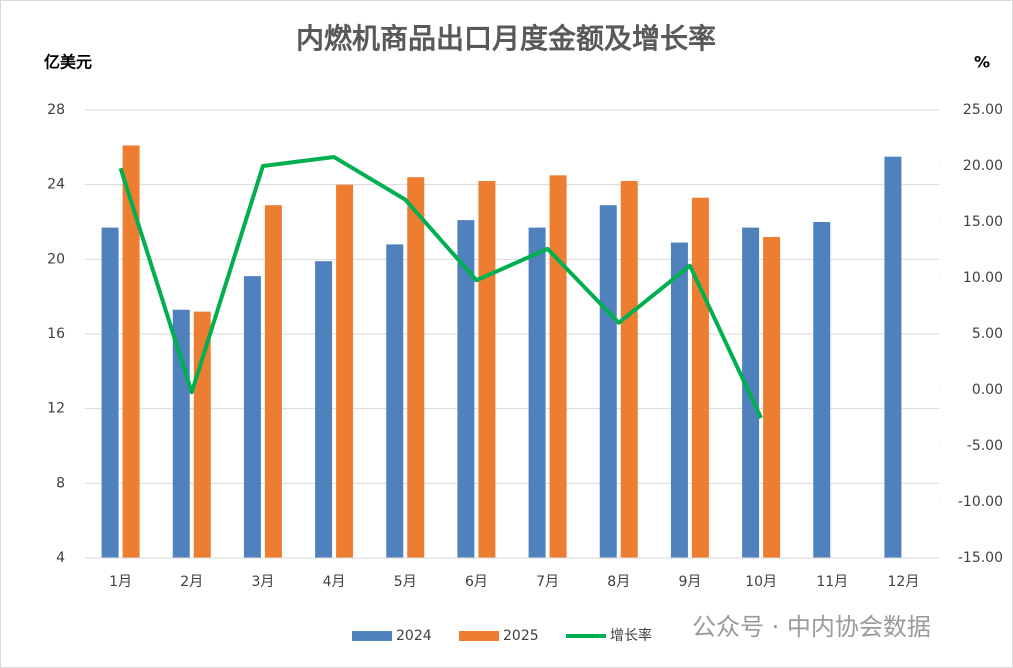 This screenshot has height=668, width=1013. I want to click on y2-tick-label: -5.00, so click(985, 446).